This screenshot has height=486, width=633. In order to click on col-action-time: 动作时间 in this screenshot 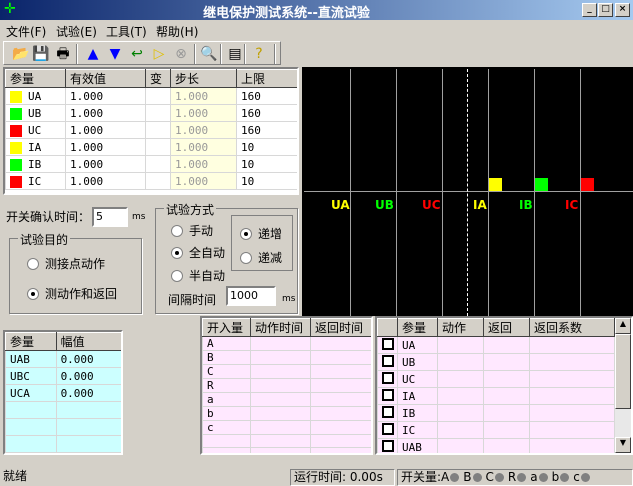, I will do `click(280, 327)`.